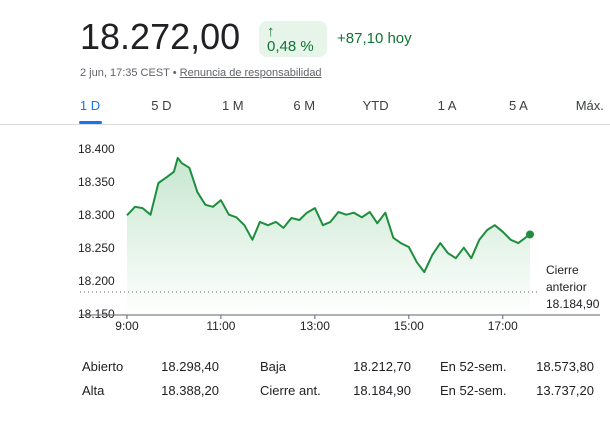 The height and width of the screenshot is (425, 610). I want to click on stat-value: 13.737,20, so click(565, 390).